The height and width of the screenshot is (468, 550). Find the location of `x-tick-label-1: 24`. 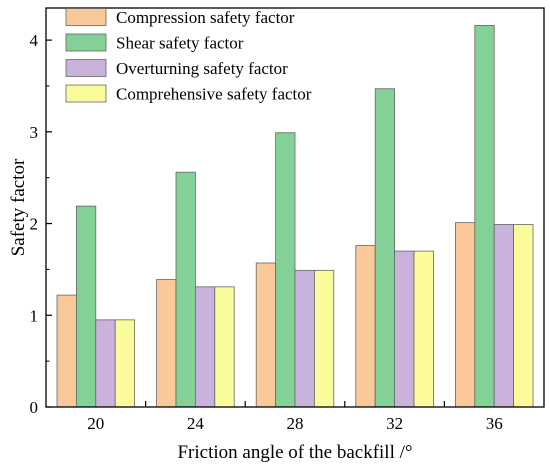

x-tick-label-1: 24 is located at coordinates (196, 423).